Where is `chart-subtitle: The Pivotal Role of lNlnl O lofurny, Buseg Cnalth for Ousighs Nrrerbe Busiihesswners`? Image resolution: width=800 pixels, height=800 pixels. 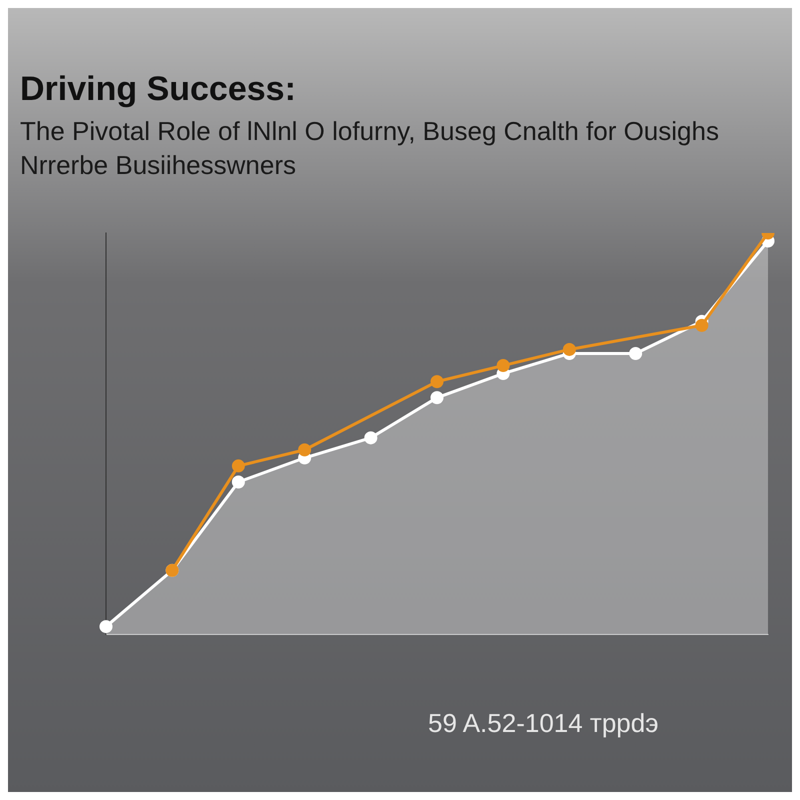
chart-subtitle: The Pivotal Role of lNlnl O lofurny, Buseg Cnalth for Ousighs Nrrerbe Busiihesswners is located at coordinates (370, 148).